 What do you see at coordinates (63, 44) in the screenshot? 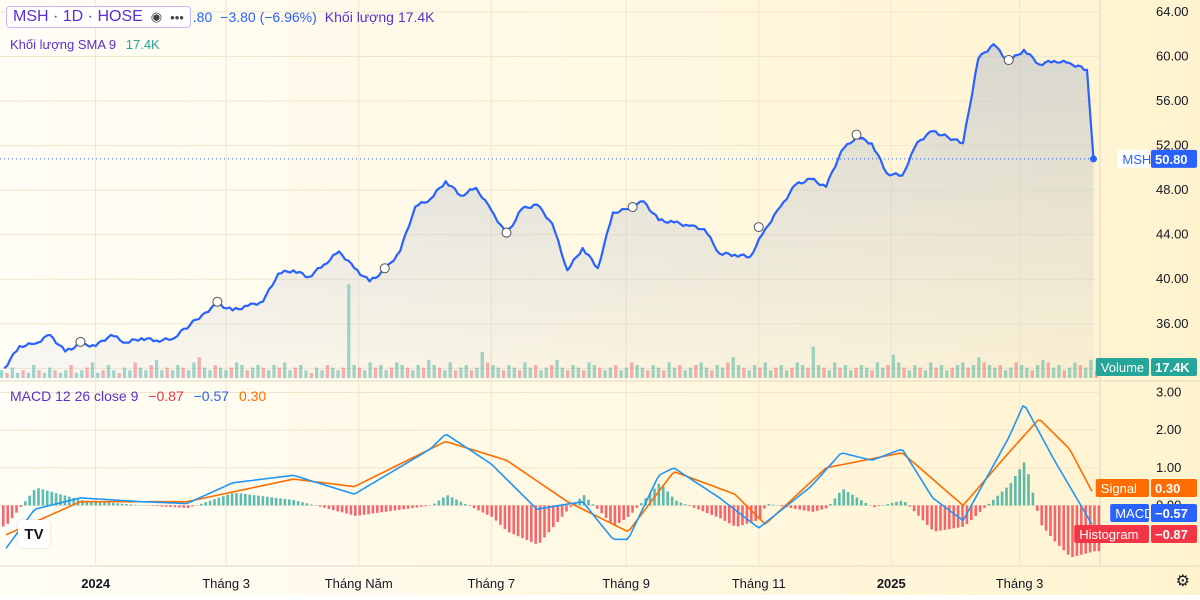
I see `volume-sma-label: Khối lượng SMA 9` at bounding box center [63, 44].